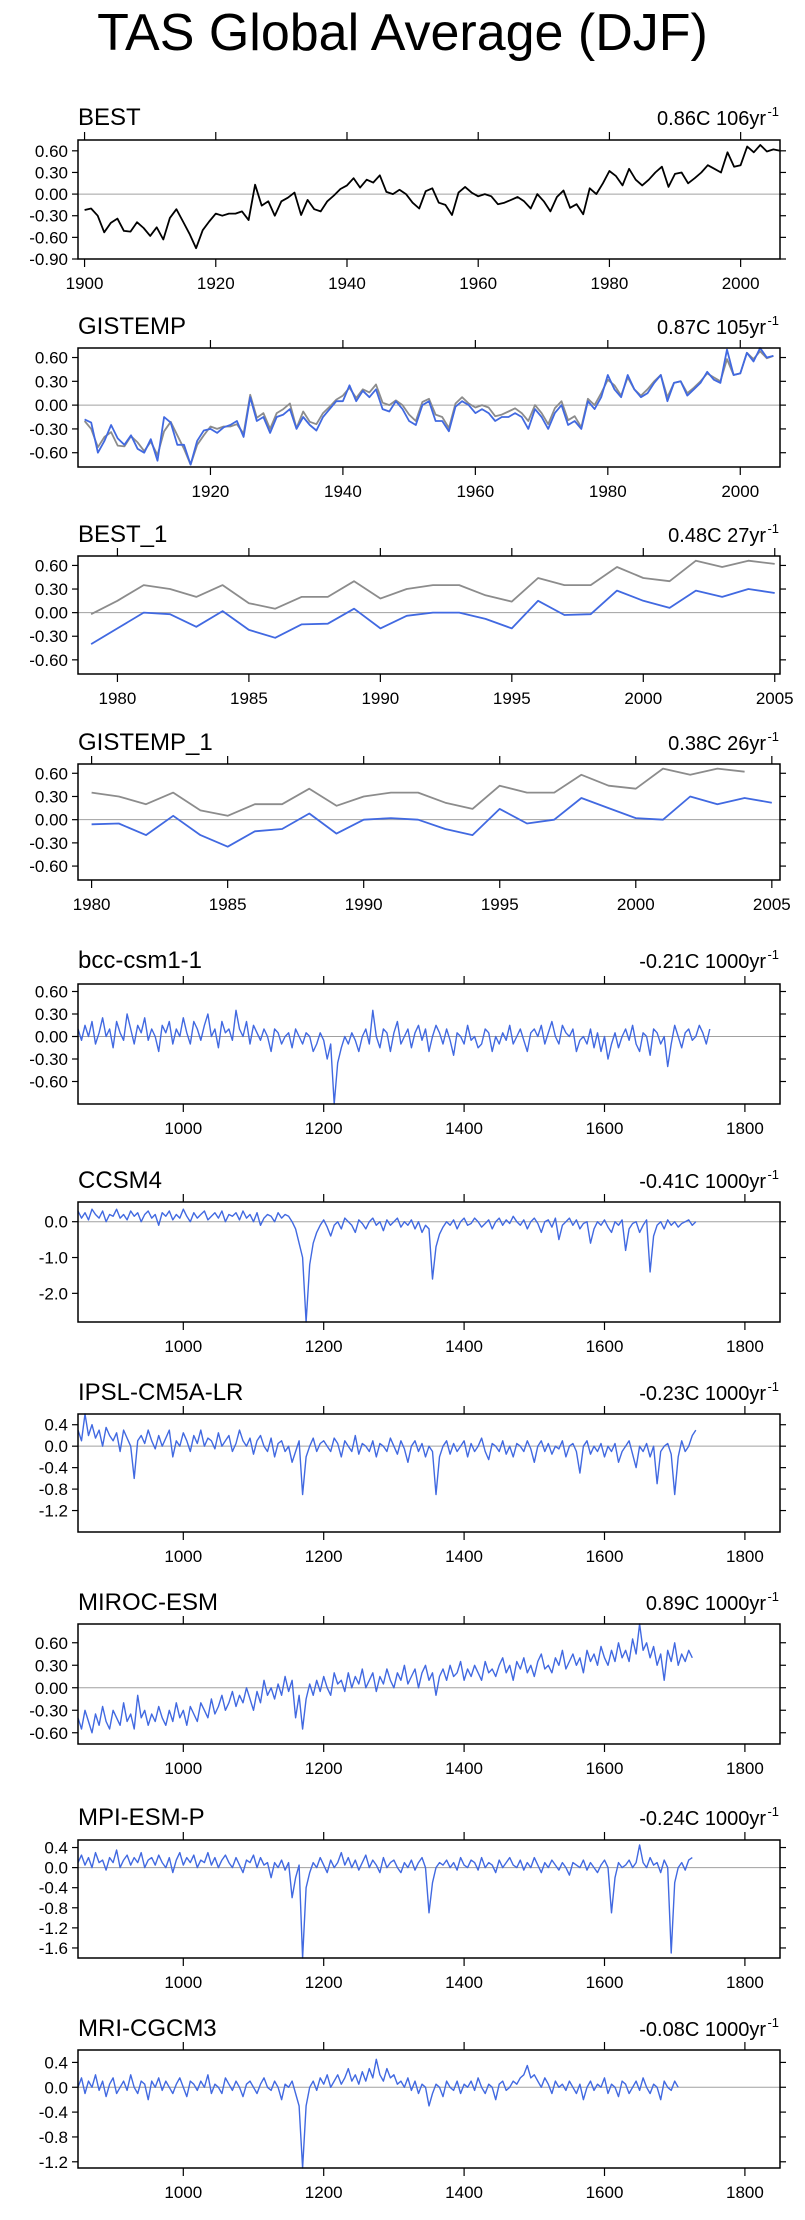  I want to click on chart-title: bcc-csm1-1, so click(140, 960).